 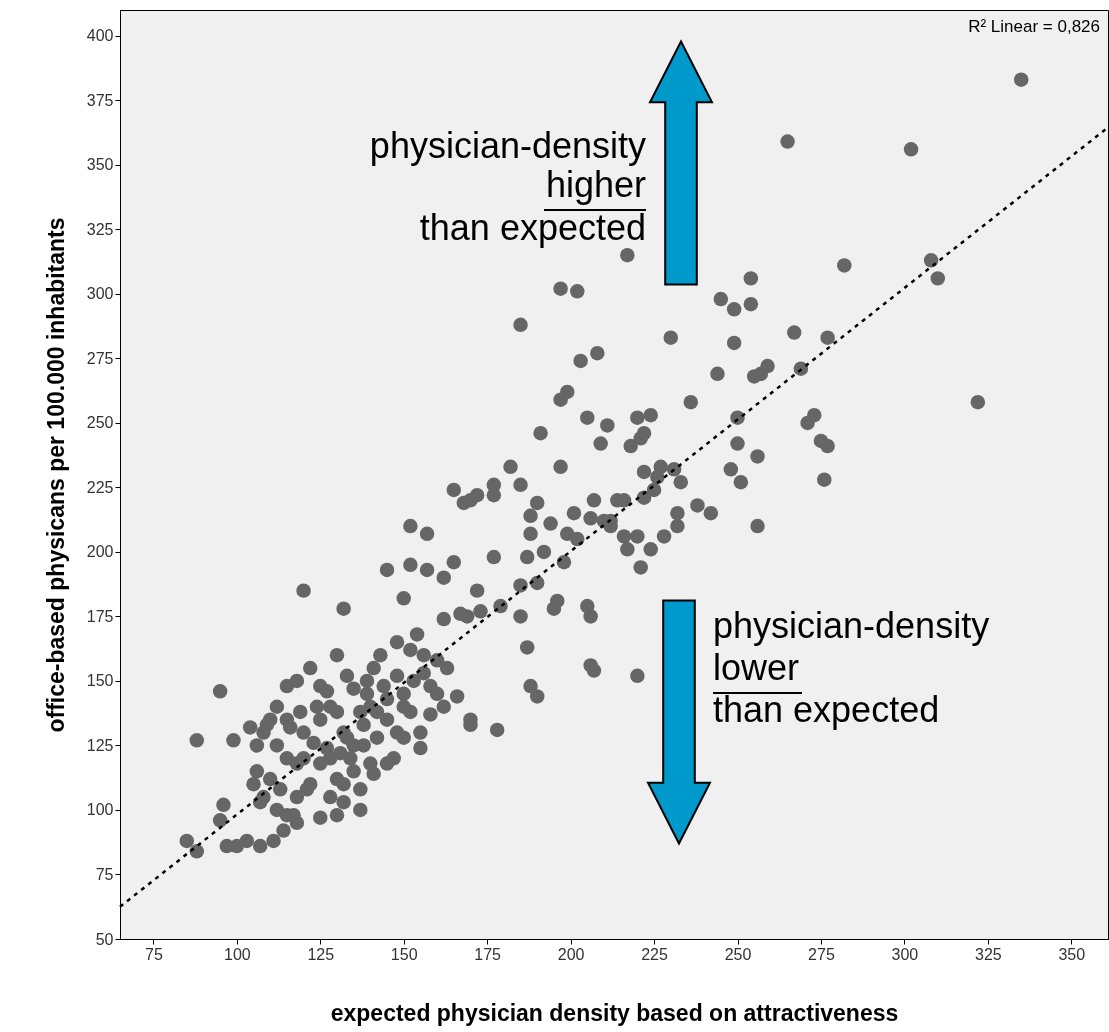 I want to click on y-tick-label: 275, so click(x=100, y=358).